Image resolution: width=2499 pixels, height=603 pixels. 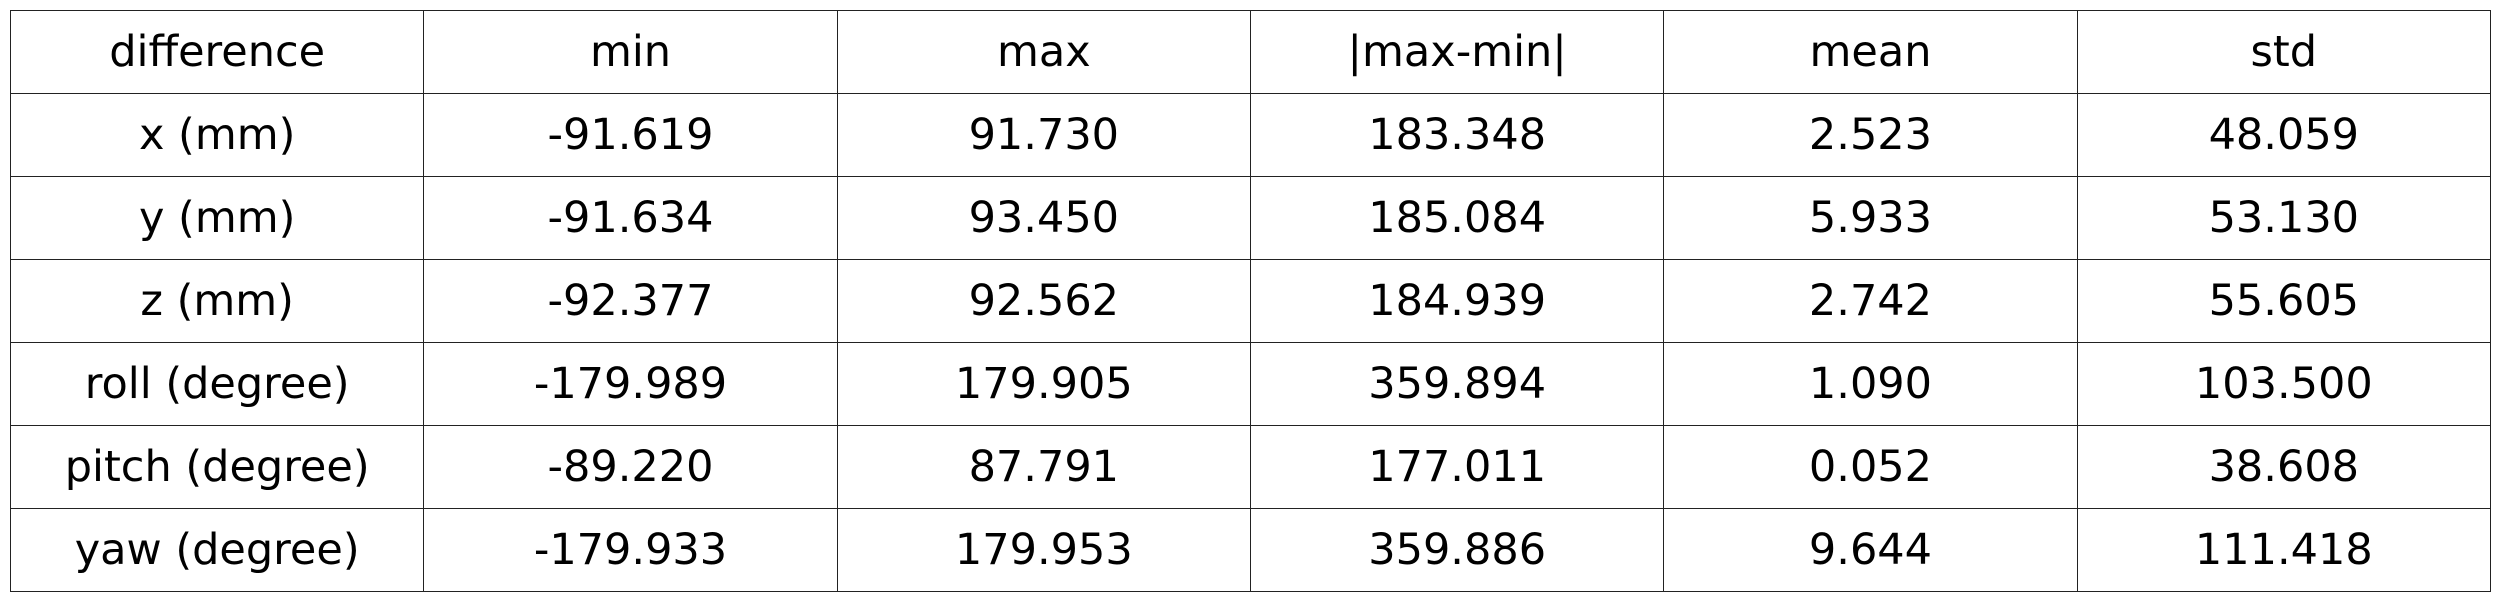 What do you see at coordinates (2284, 467) in the screenshot?
I see `cell-std: 38.608` at bounding box center [2284, 467].